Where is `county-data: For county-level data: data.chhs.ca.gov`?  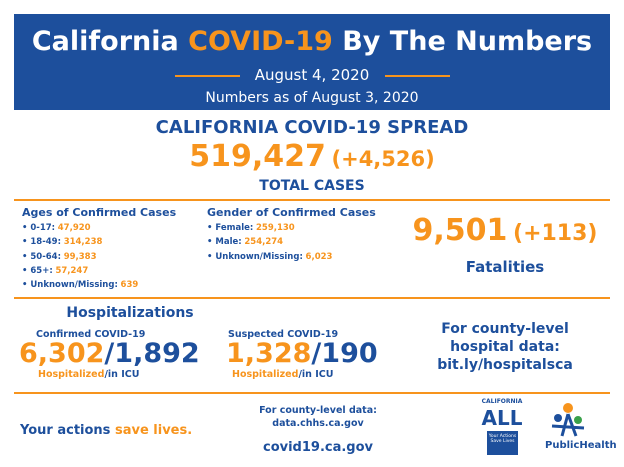 county-data: For county-level data: data.chhs.ca.gov is located at coordinates (318, 417).